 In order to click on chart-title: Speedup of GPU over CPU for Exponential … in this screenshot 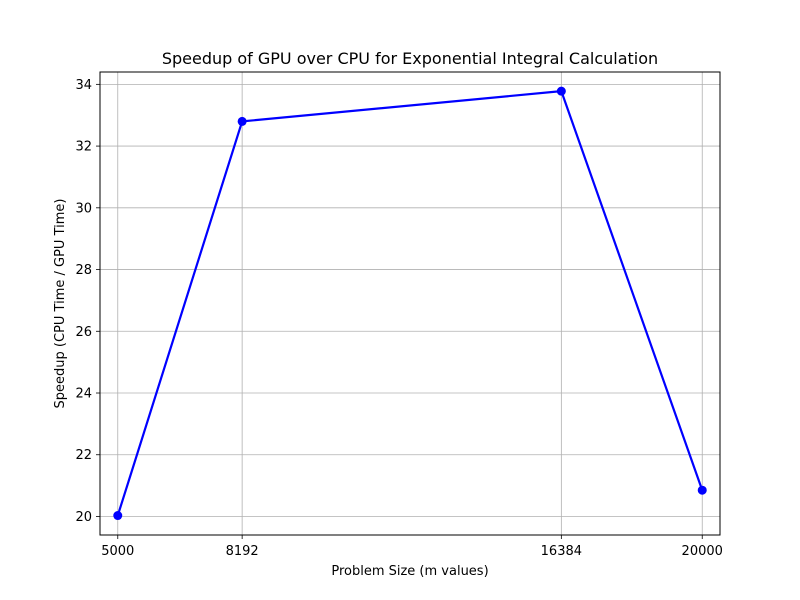, I will do `click(410, 58)`.